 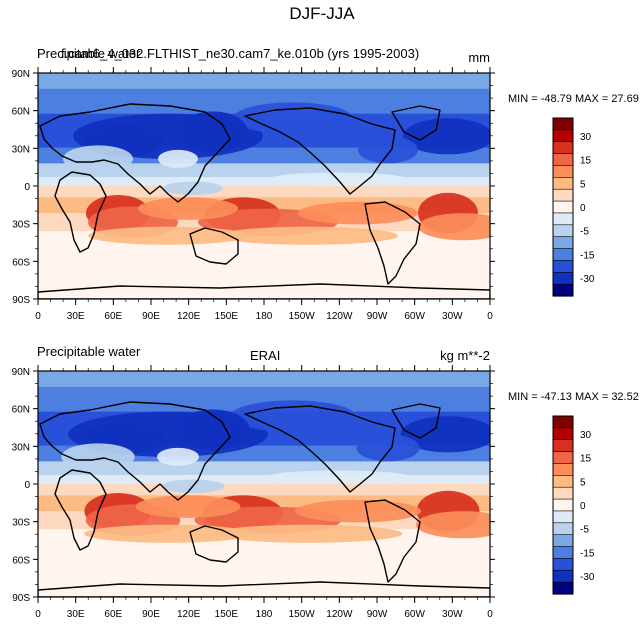 I want to click on lat-tick-label: 30N, so click(x=21, y=447).